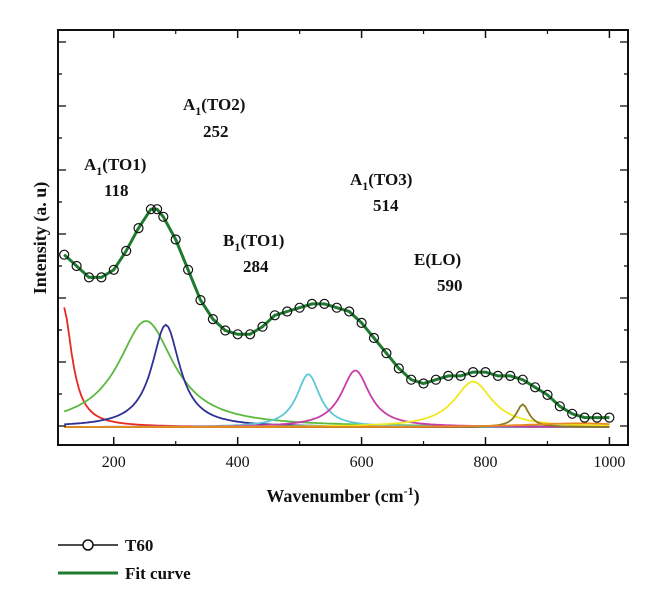 The image size is (660, 610). I want to click on peak-annotation-value: 252, so click(216, 131).